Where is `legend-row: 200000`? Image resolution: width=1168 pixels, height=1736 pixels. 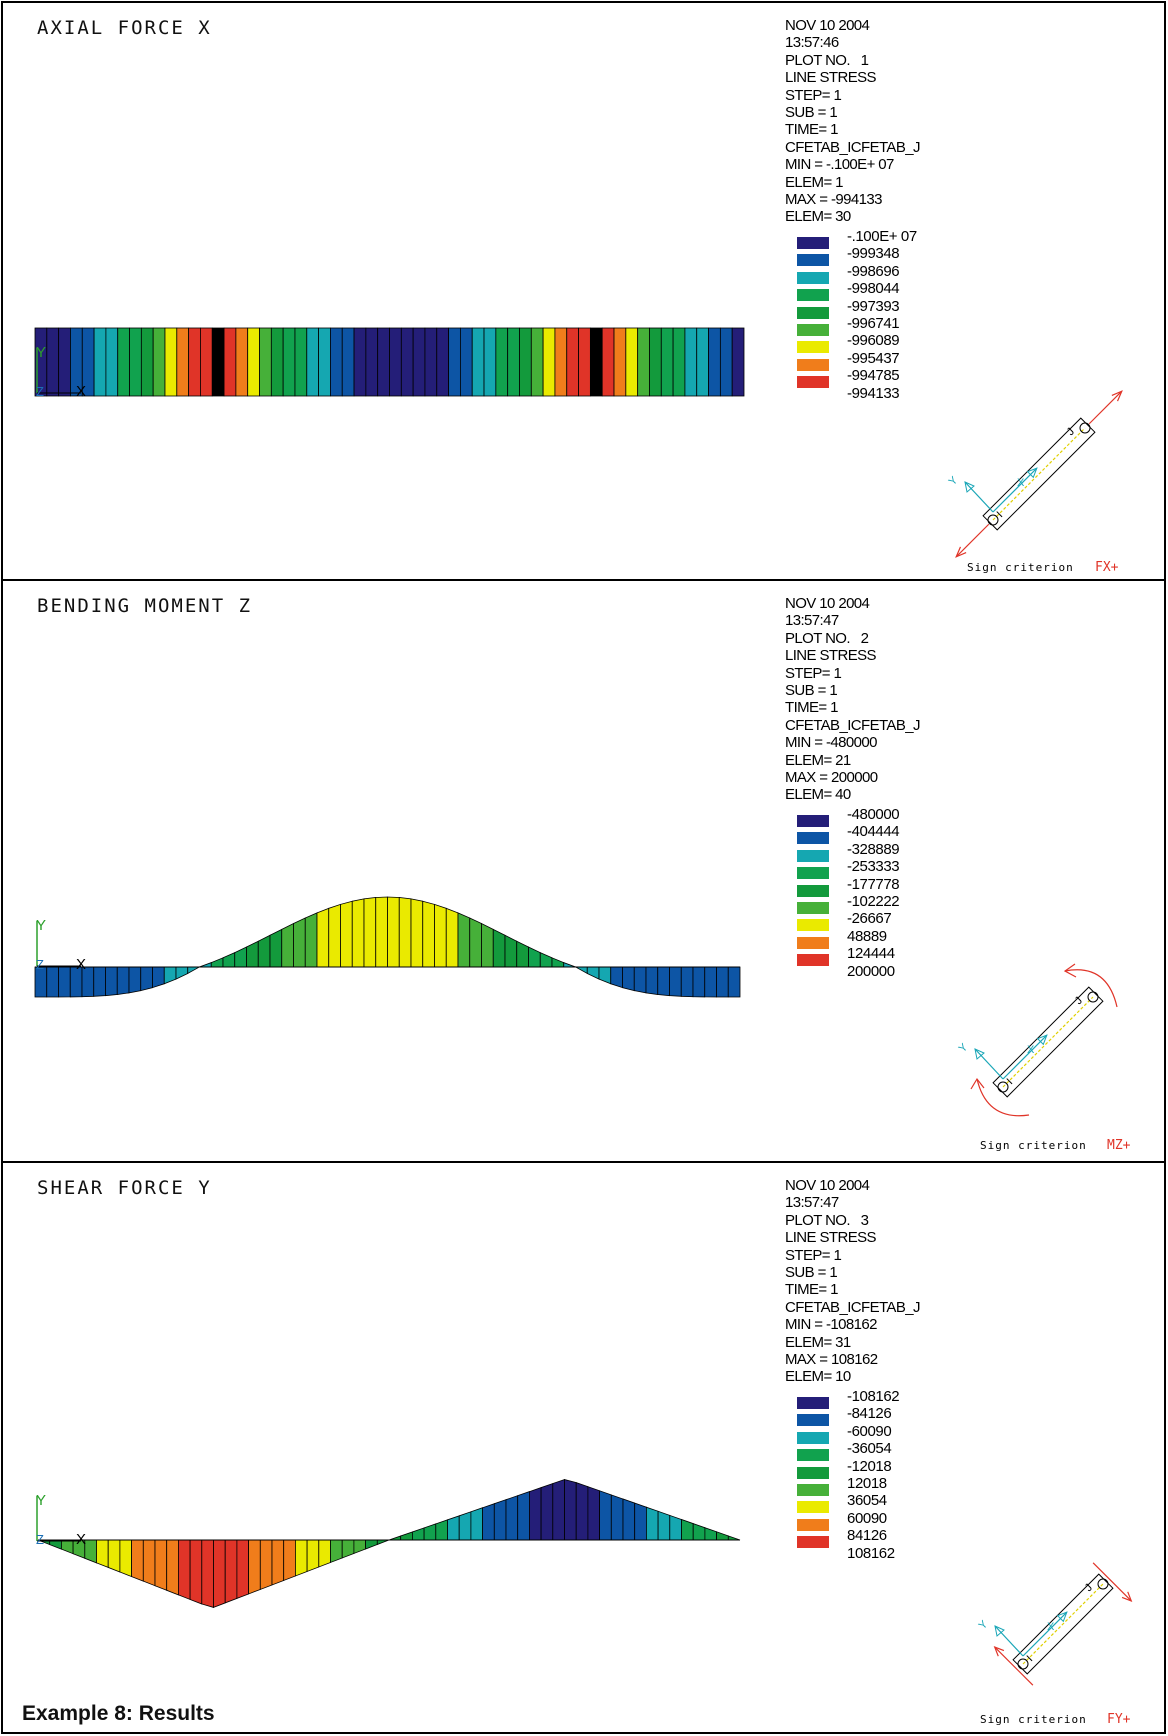 legend-row: 200000 is located at coordinates (862, 971).